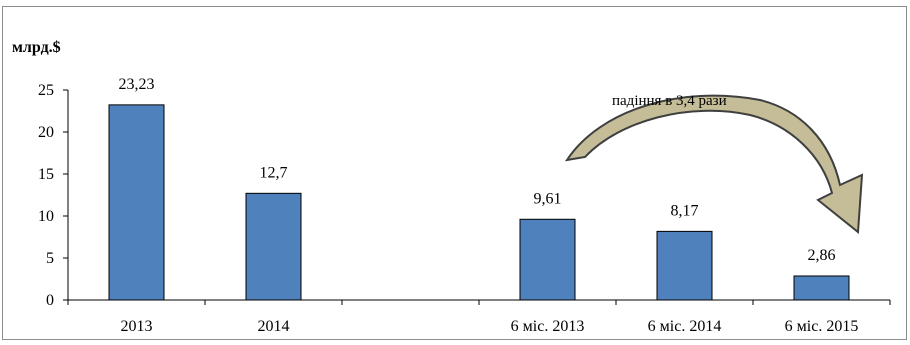 This screenshot has width=910, height=345. What do you see at coordinates (685, 210) in the screenshot?
I see `bar-data-label: 8,17` at bounding box center [685, 210].